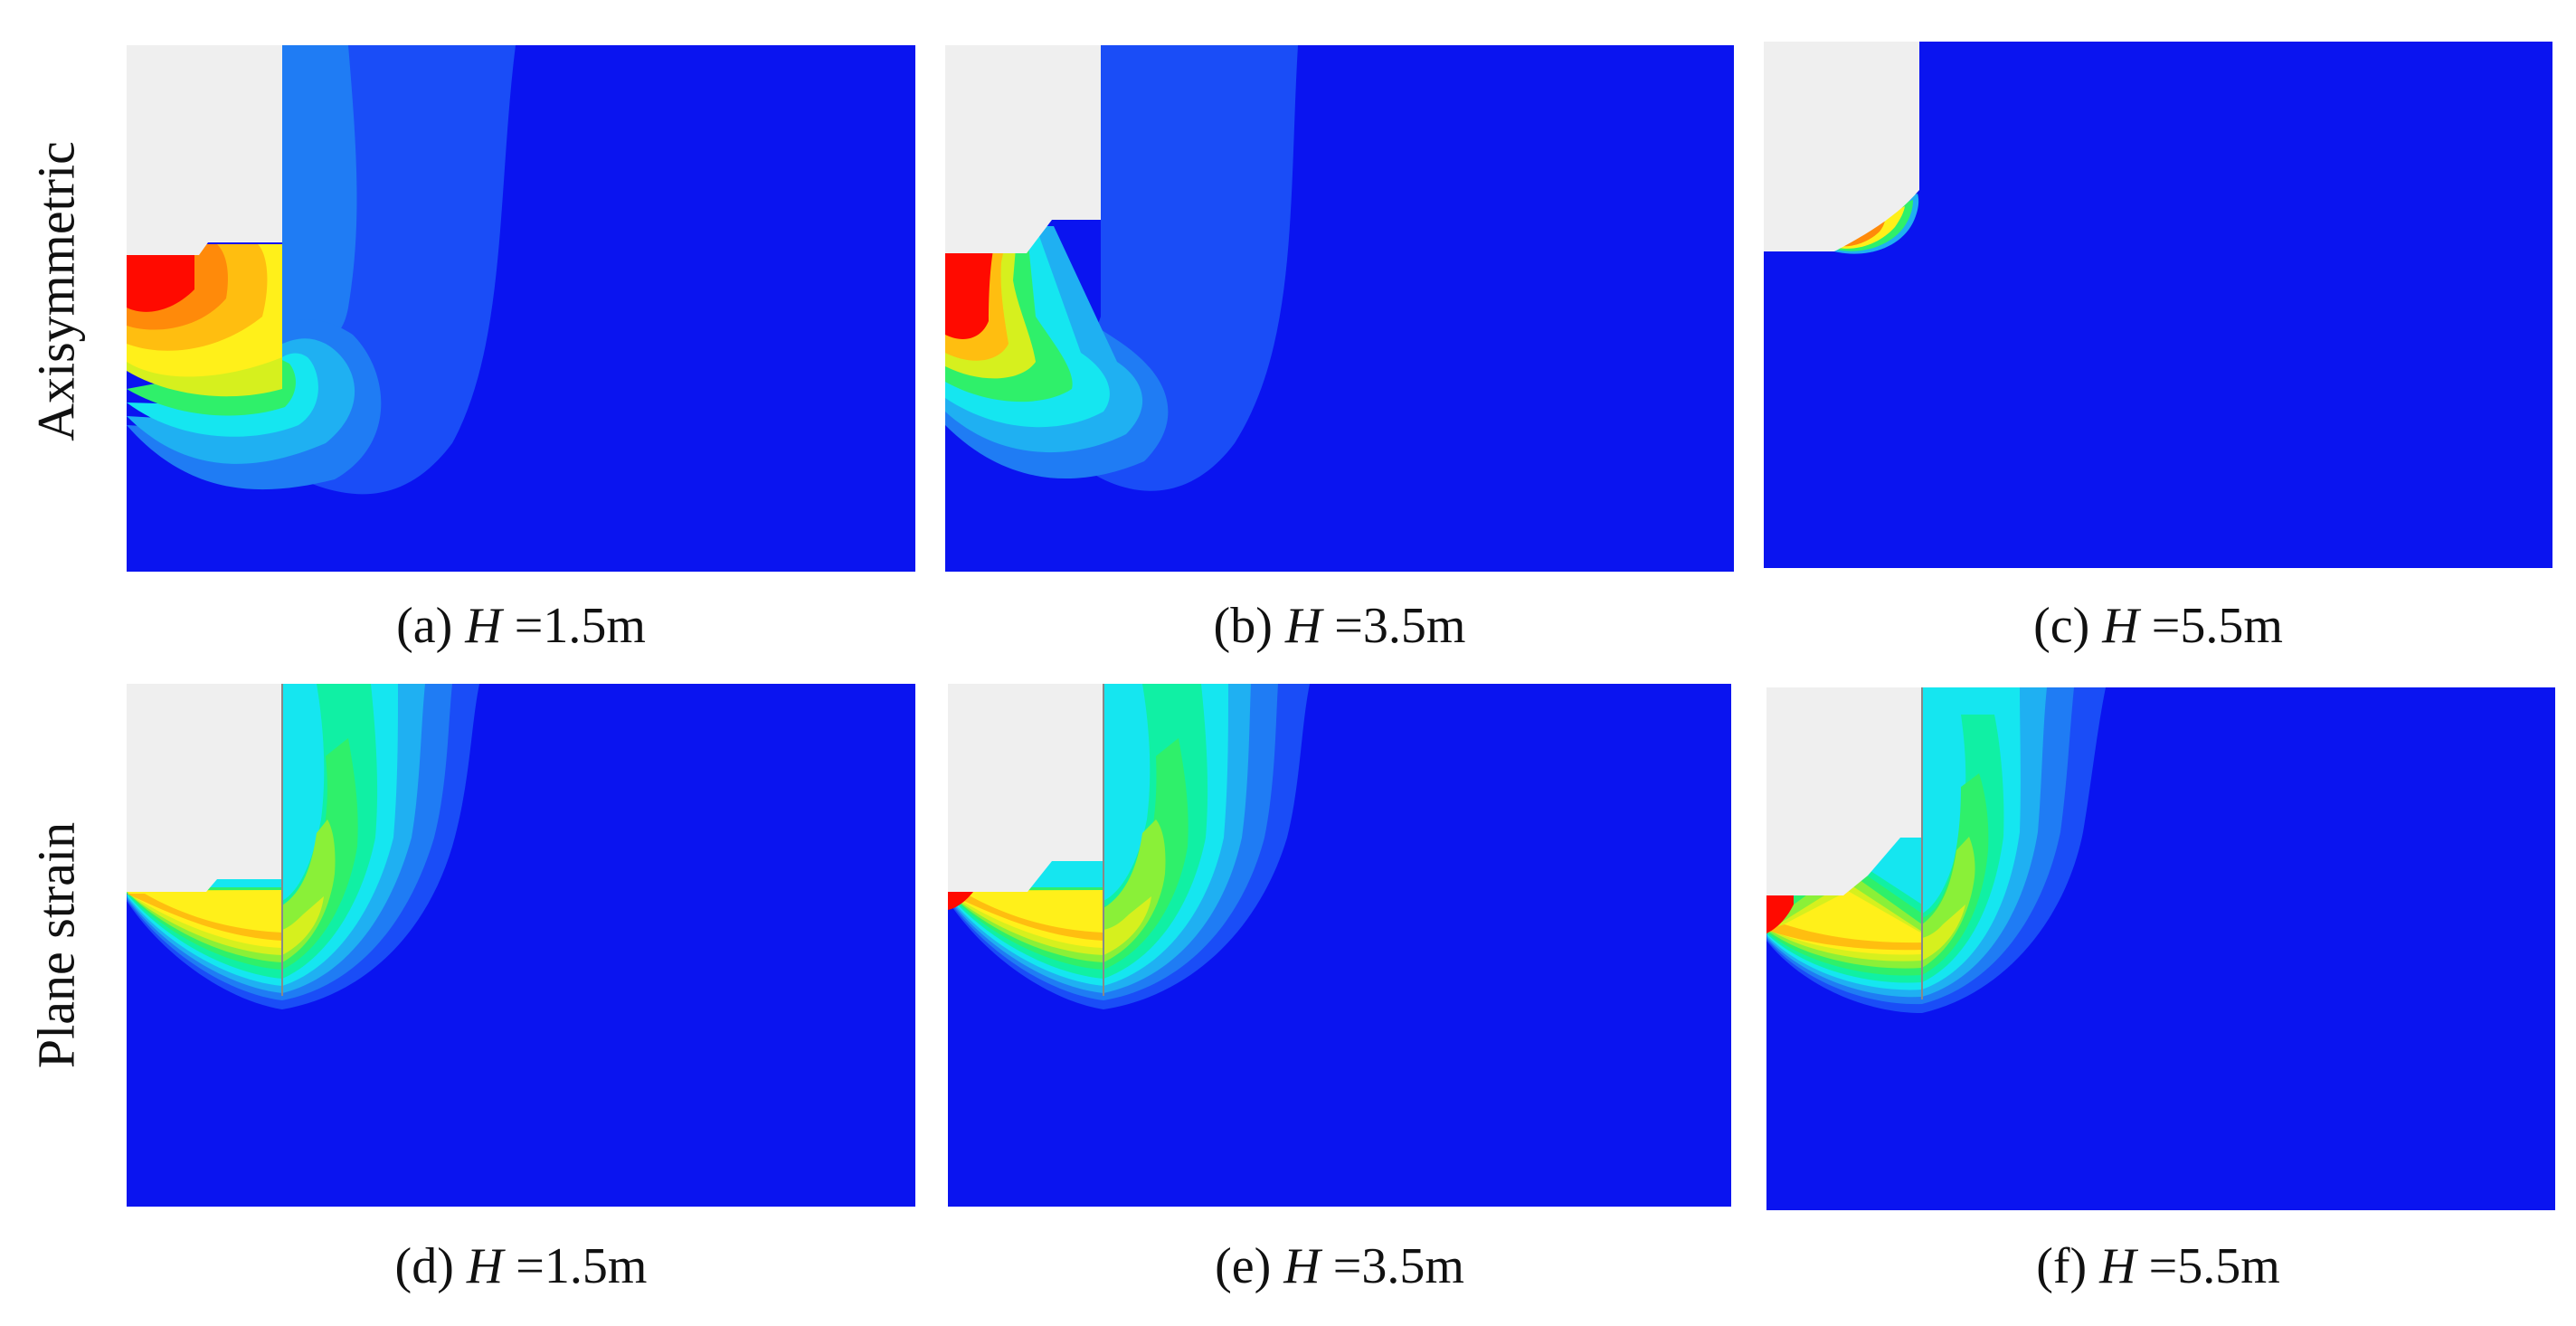 The width and height of the screenshot is (2576, 1326). Describe the element at coordinates (2158, 626) in the screenshot. I see `caption-c: (c) H =5.5m` at that location.